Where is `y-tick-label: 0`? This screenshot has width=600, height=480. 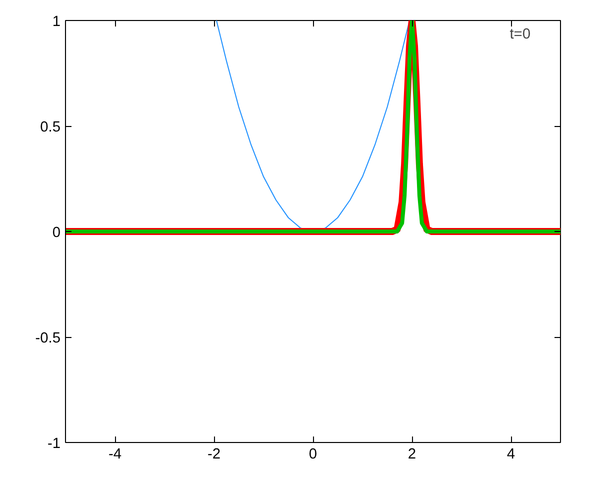 y-tick-label: 0 is located at coordinates (56, 233).